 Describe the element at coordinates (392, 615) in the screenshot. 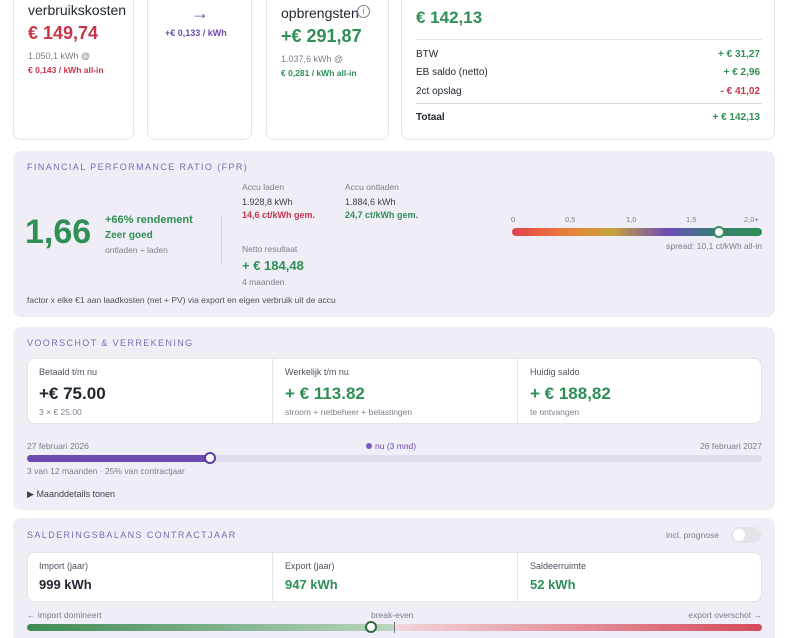

I see `scale-middle: break-even` at that location.